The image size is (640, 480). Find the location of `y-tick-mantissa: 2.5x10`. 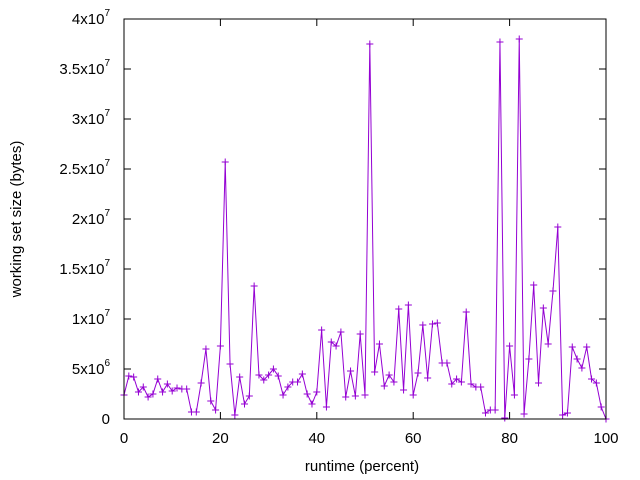

y-tick-mantissa: 2.5x10 is located at coordinates (81, 169).